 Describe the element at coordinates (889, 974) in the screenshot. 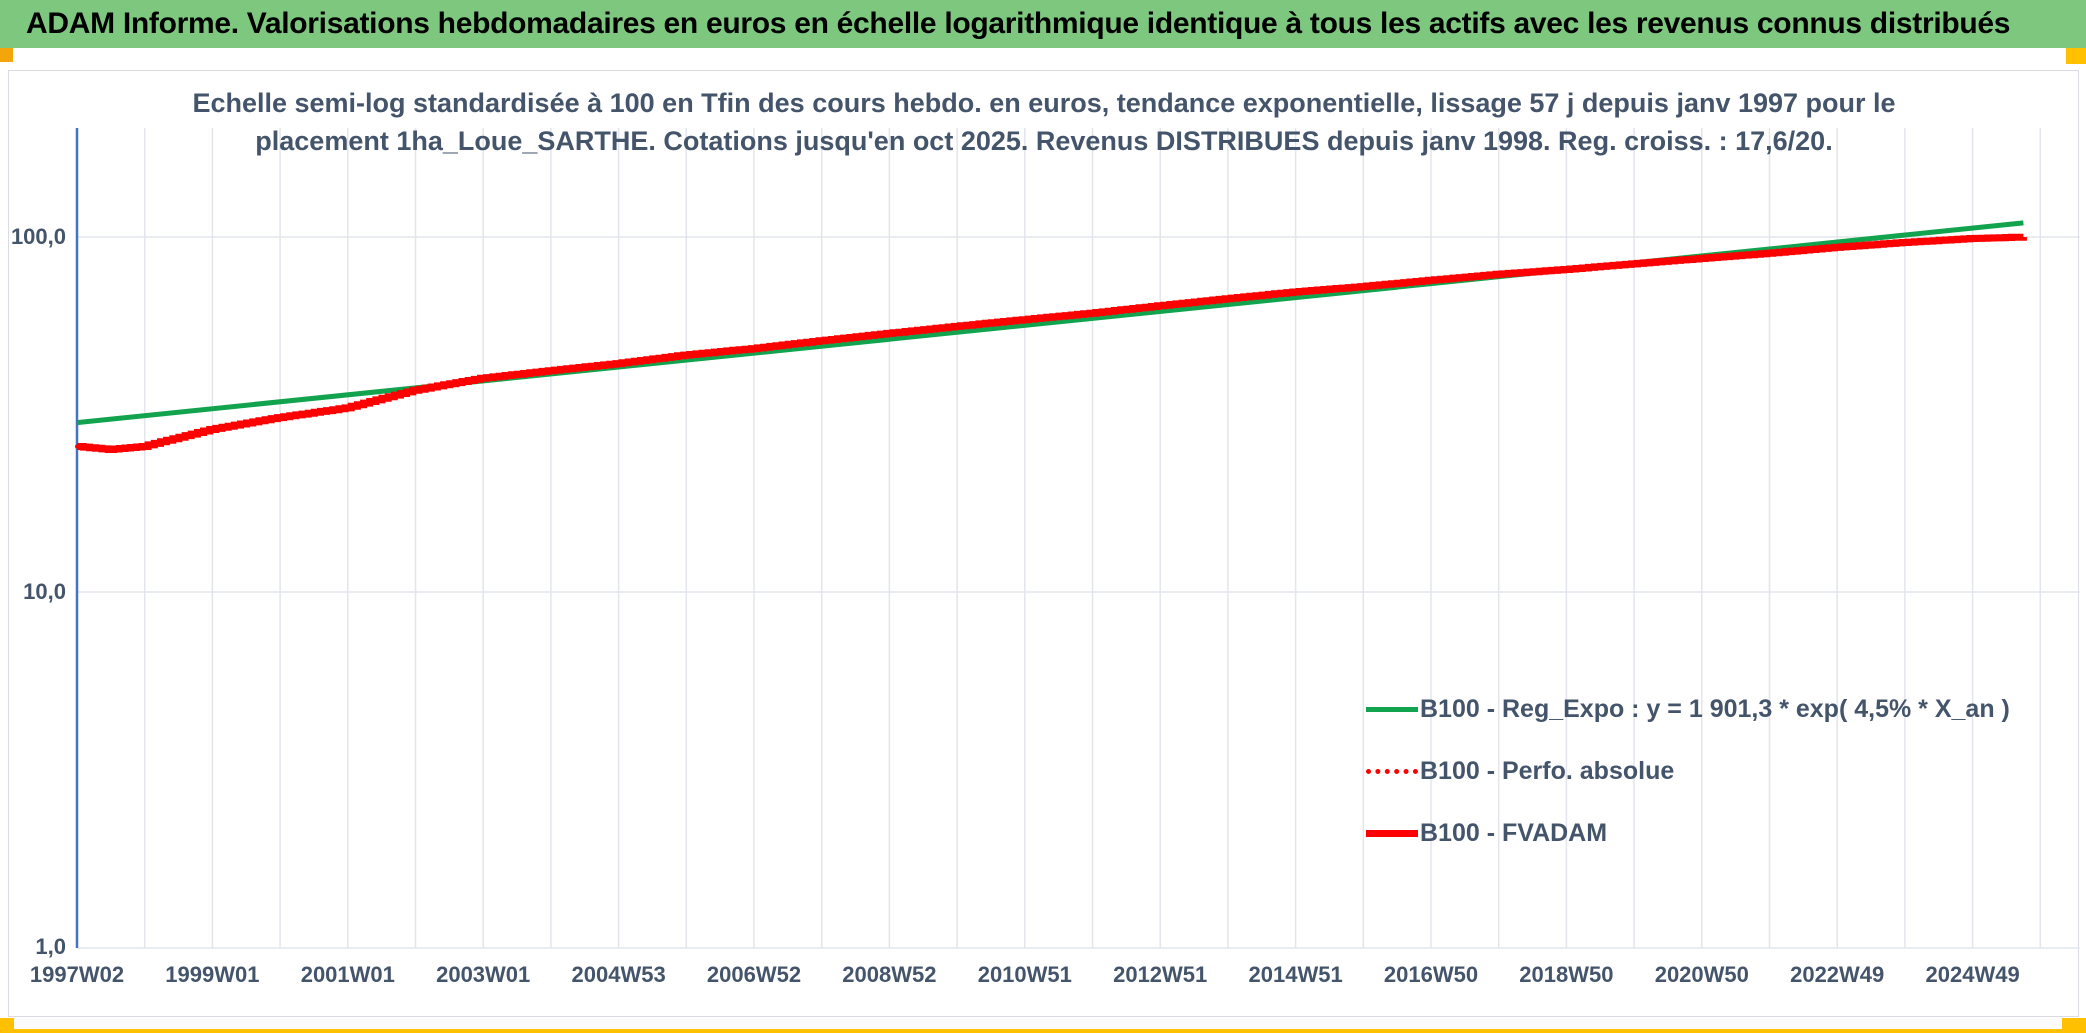

I see `x-tick-label: 2008W52` at that location.